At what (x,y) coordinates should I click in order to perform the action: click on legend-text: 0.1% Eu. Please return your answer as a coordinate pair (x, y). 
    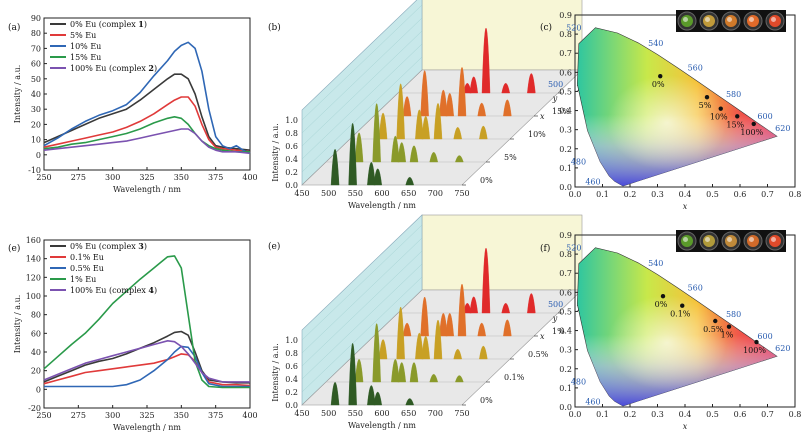
    Looking at the image, I should click on (87, 257).